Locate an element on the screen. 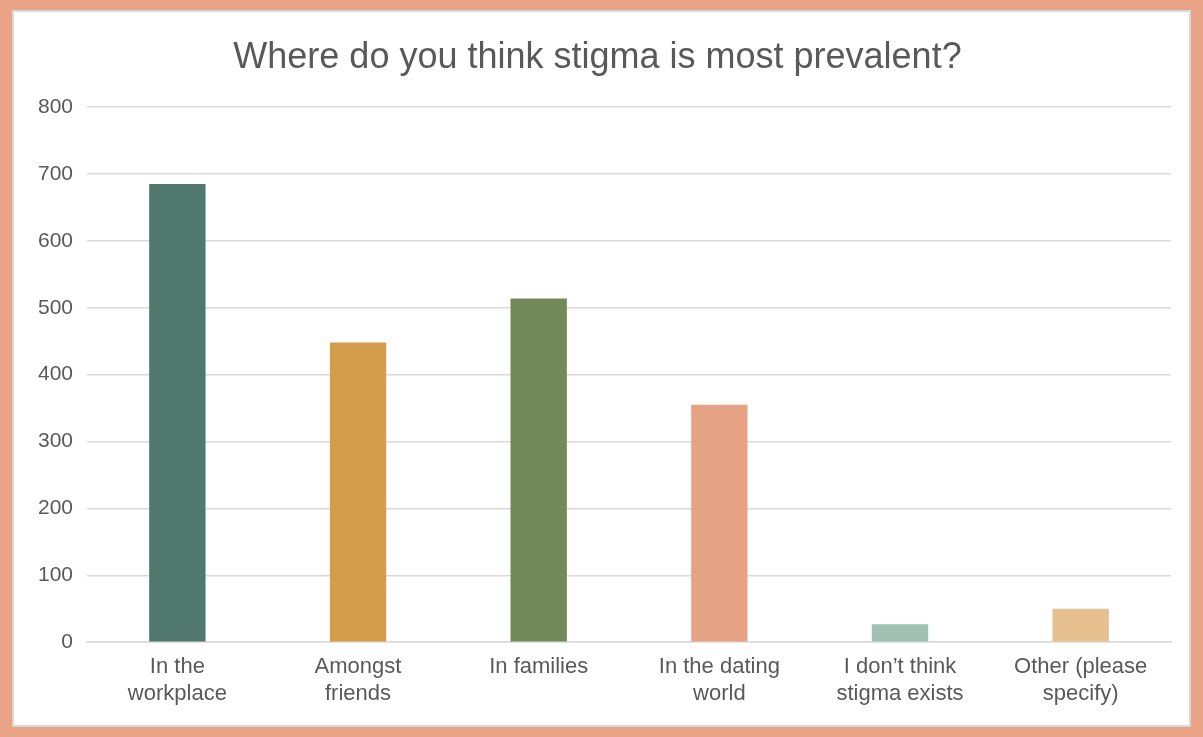  x-tick-label: In the dating world is located at coordinates (719, 679).